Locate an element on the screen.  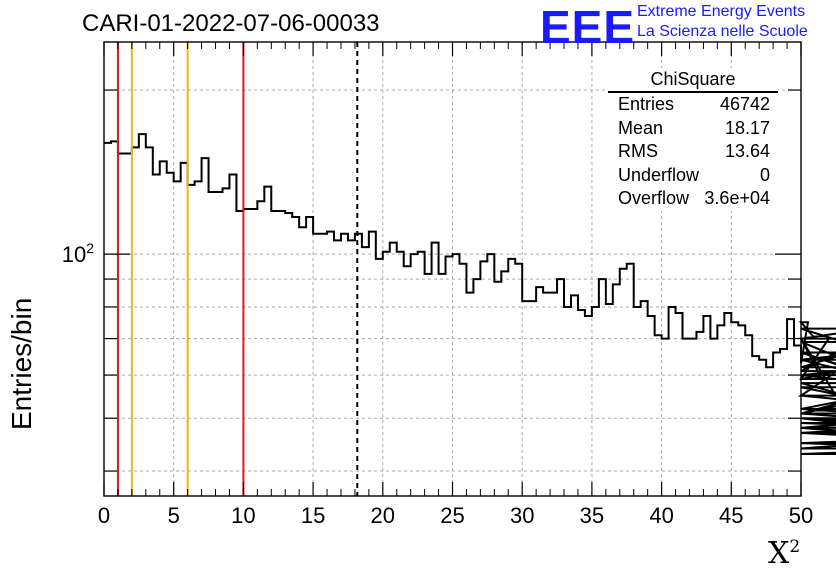
stats-row-entries: Entries 46742 is located at coordinates (694, 104).